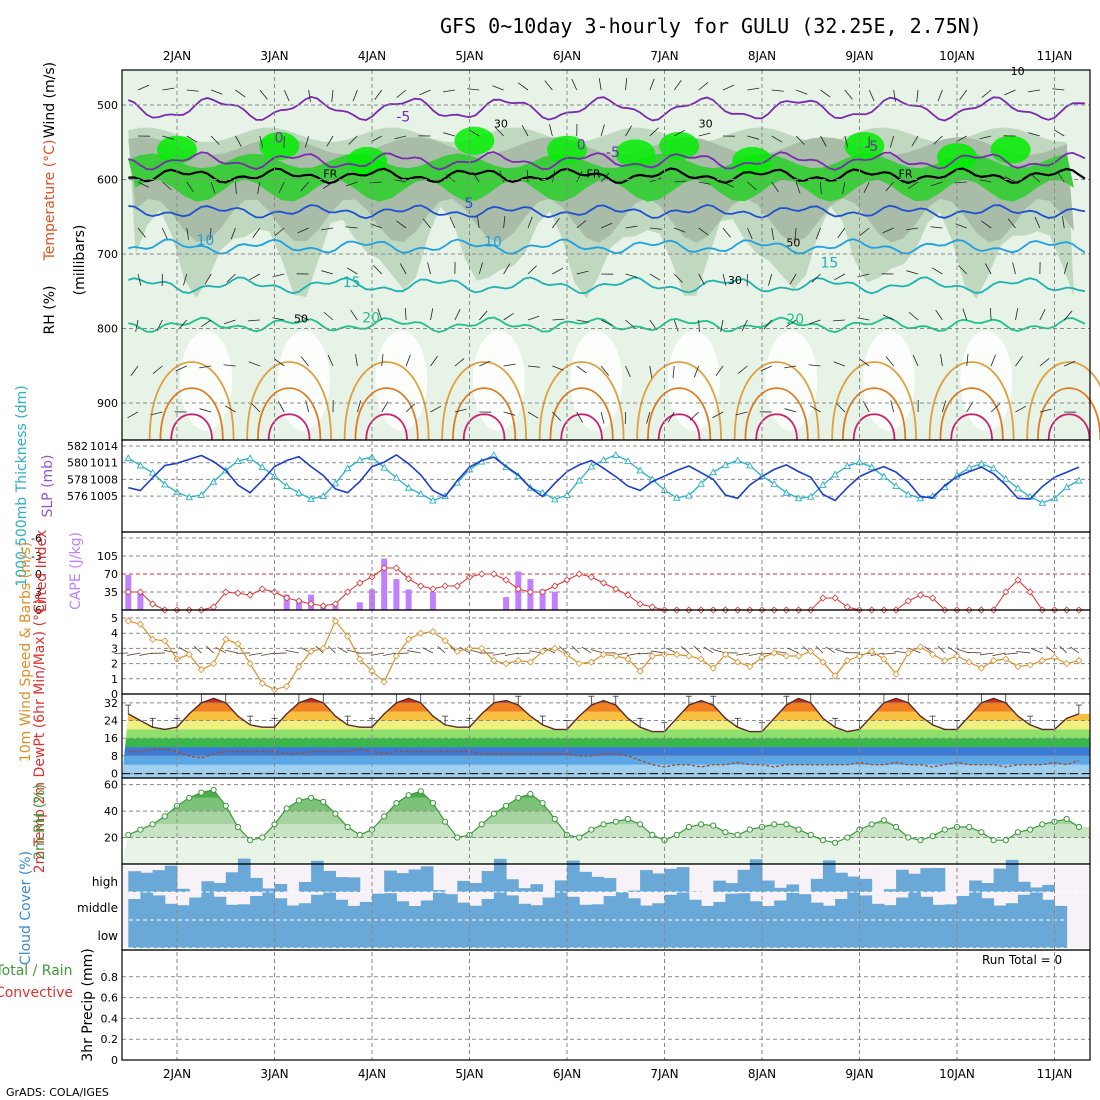 This screenshot has width=1100, height=1100. What do you see at coordinates (110, 977) in the screenshot?
I see `y-tick-label: 0.8` at bounding box center [110, 977].